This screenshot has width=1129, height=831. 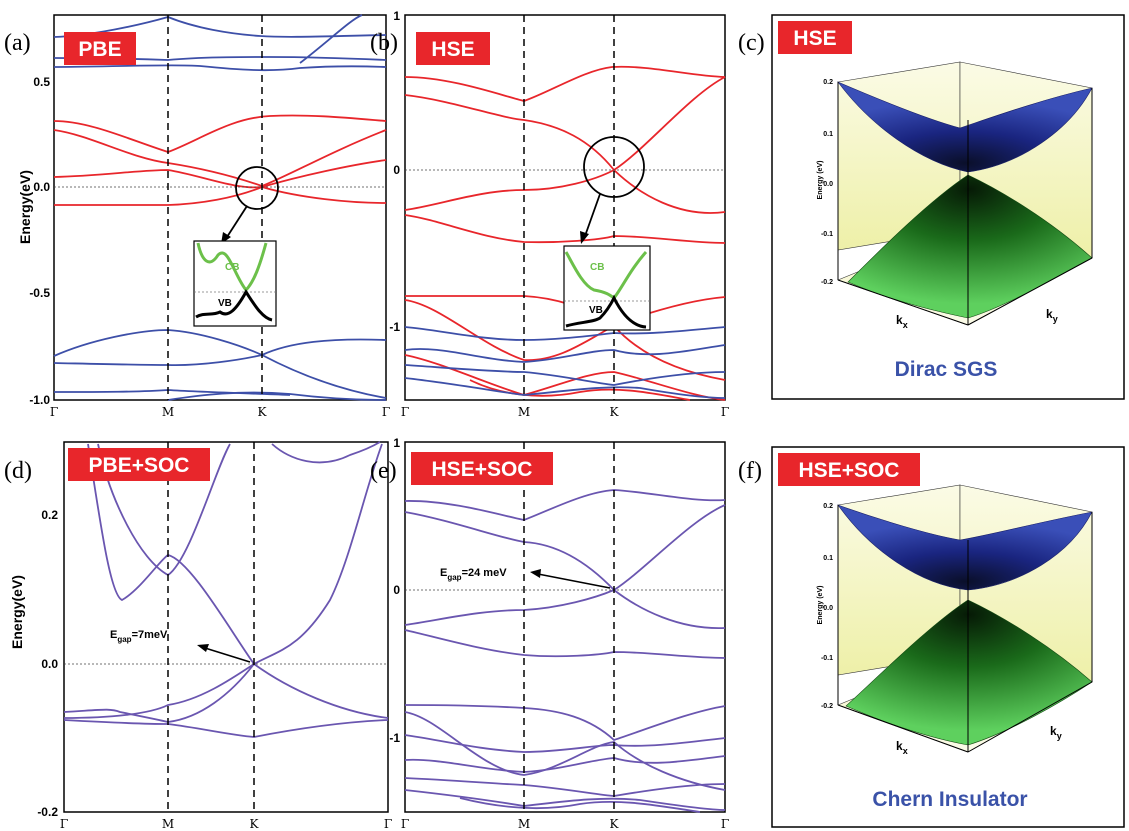 What do you see at coordinates (606, 311) in the screenshot?
I see `vb-curve` at bounding box center [606, 311].